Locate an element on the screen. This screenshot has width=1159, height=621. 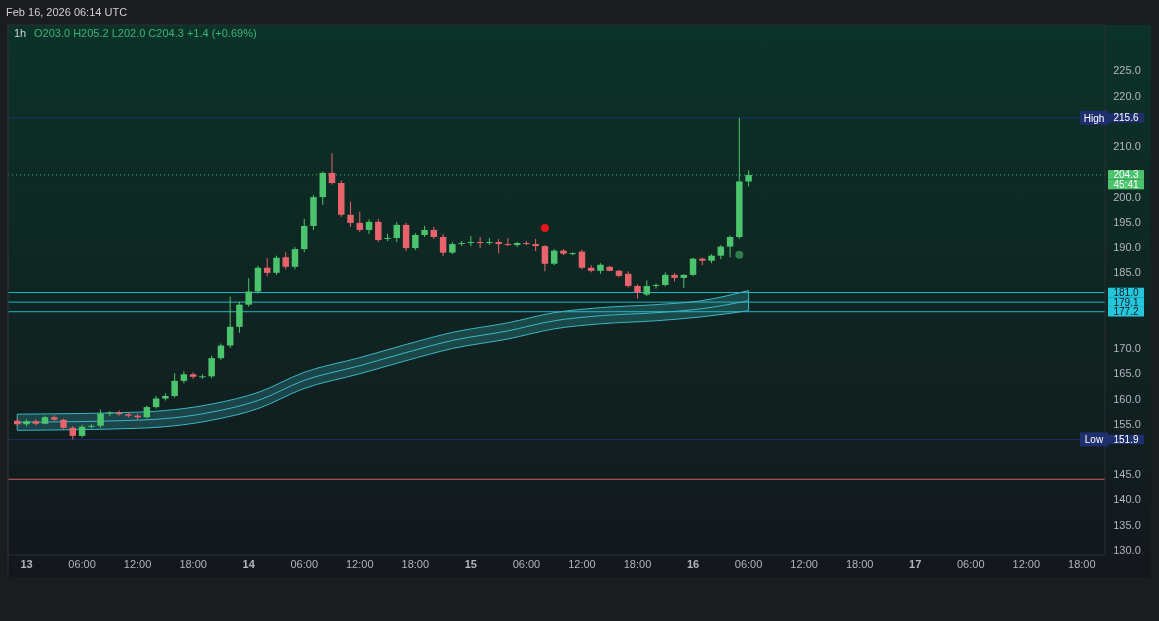
y-tick-label: 190.0 is located at coordinates (1127, 247).